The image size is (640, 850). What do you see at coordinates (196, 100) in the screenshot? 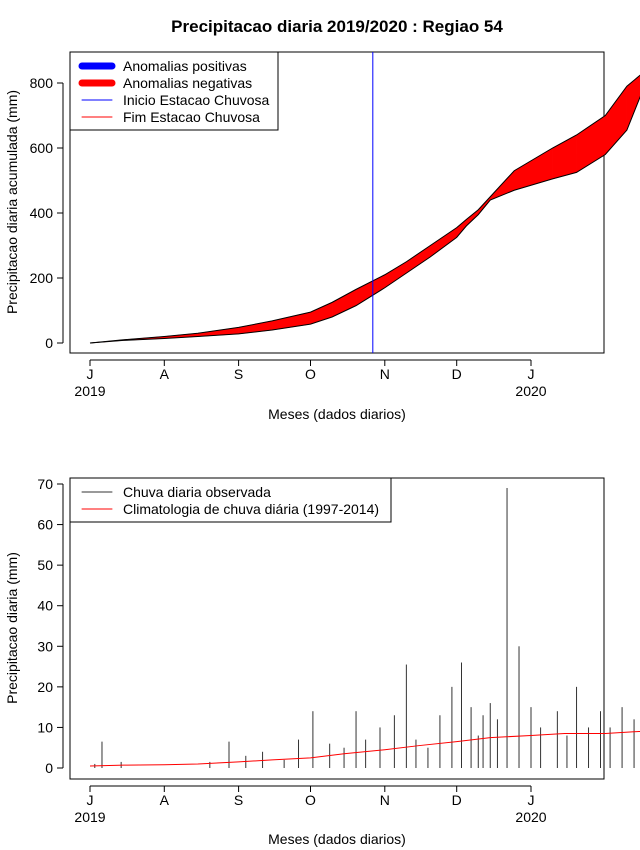
I see `legend-label: Inicio Estacao Chuvosa` at bounding box center [196, 100].